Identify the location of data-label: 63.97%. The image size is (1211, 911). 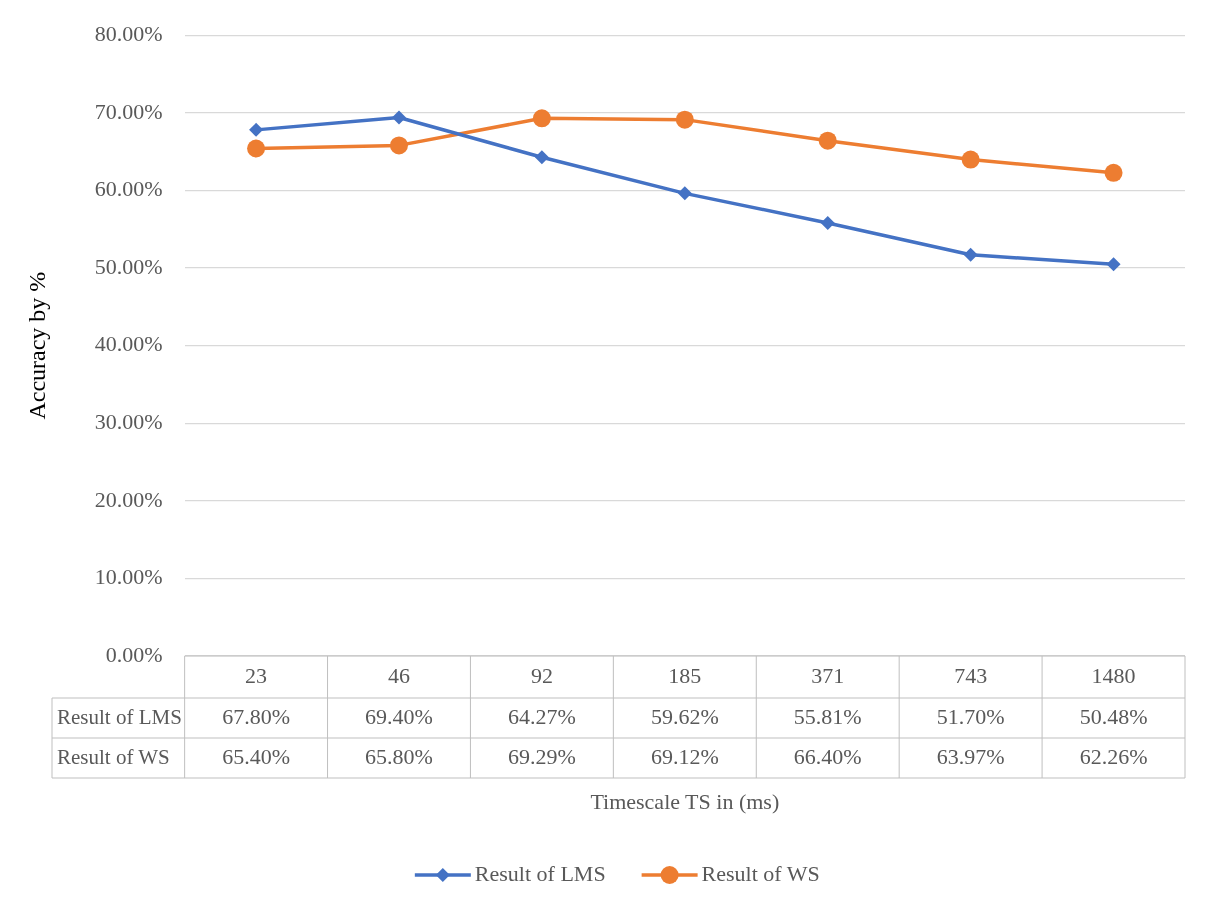
(970, 756).